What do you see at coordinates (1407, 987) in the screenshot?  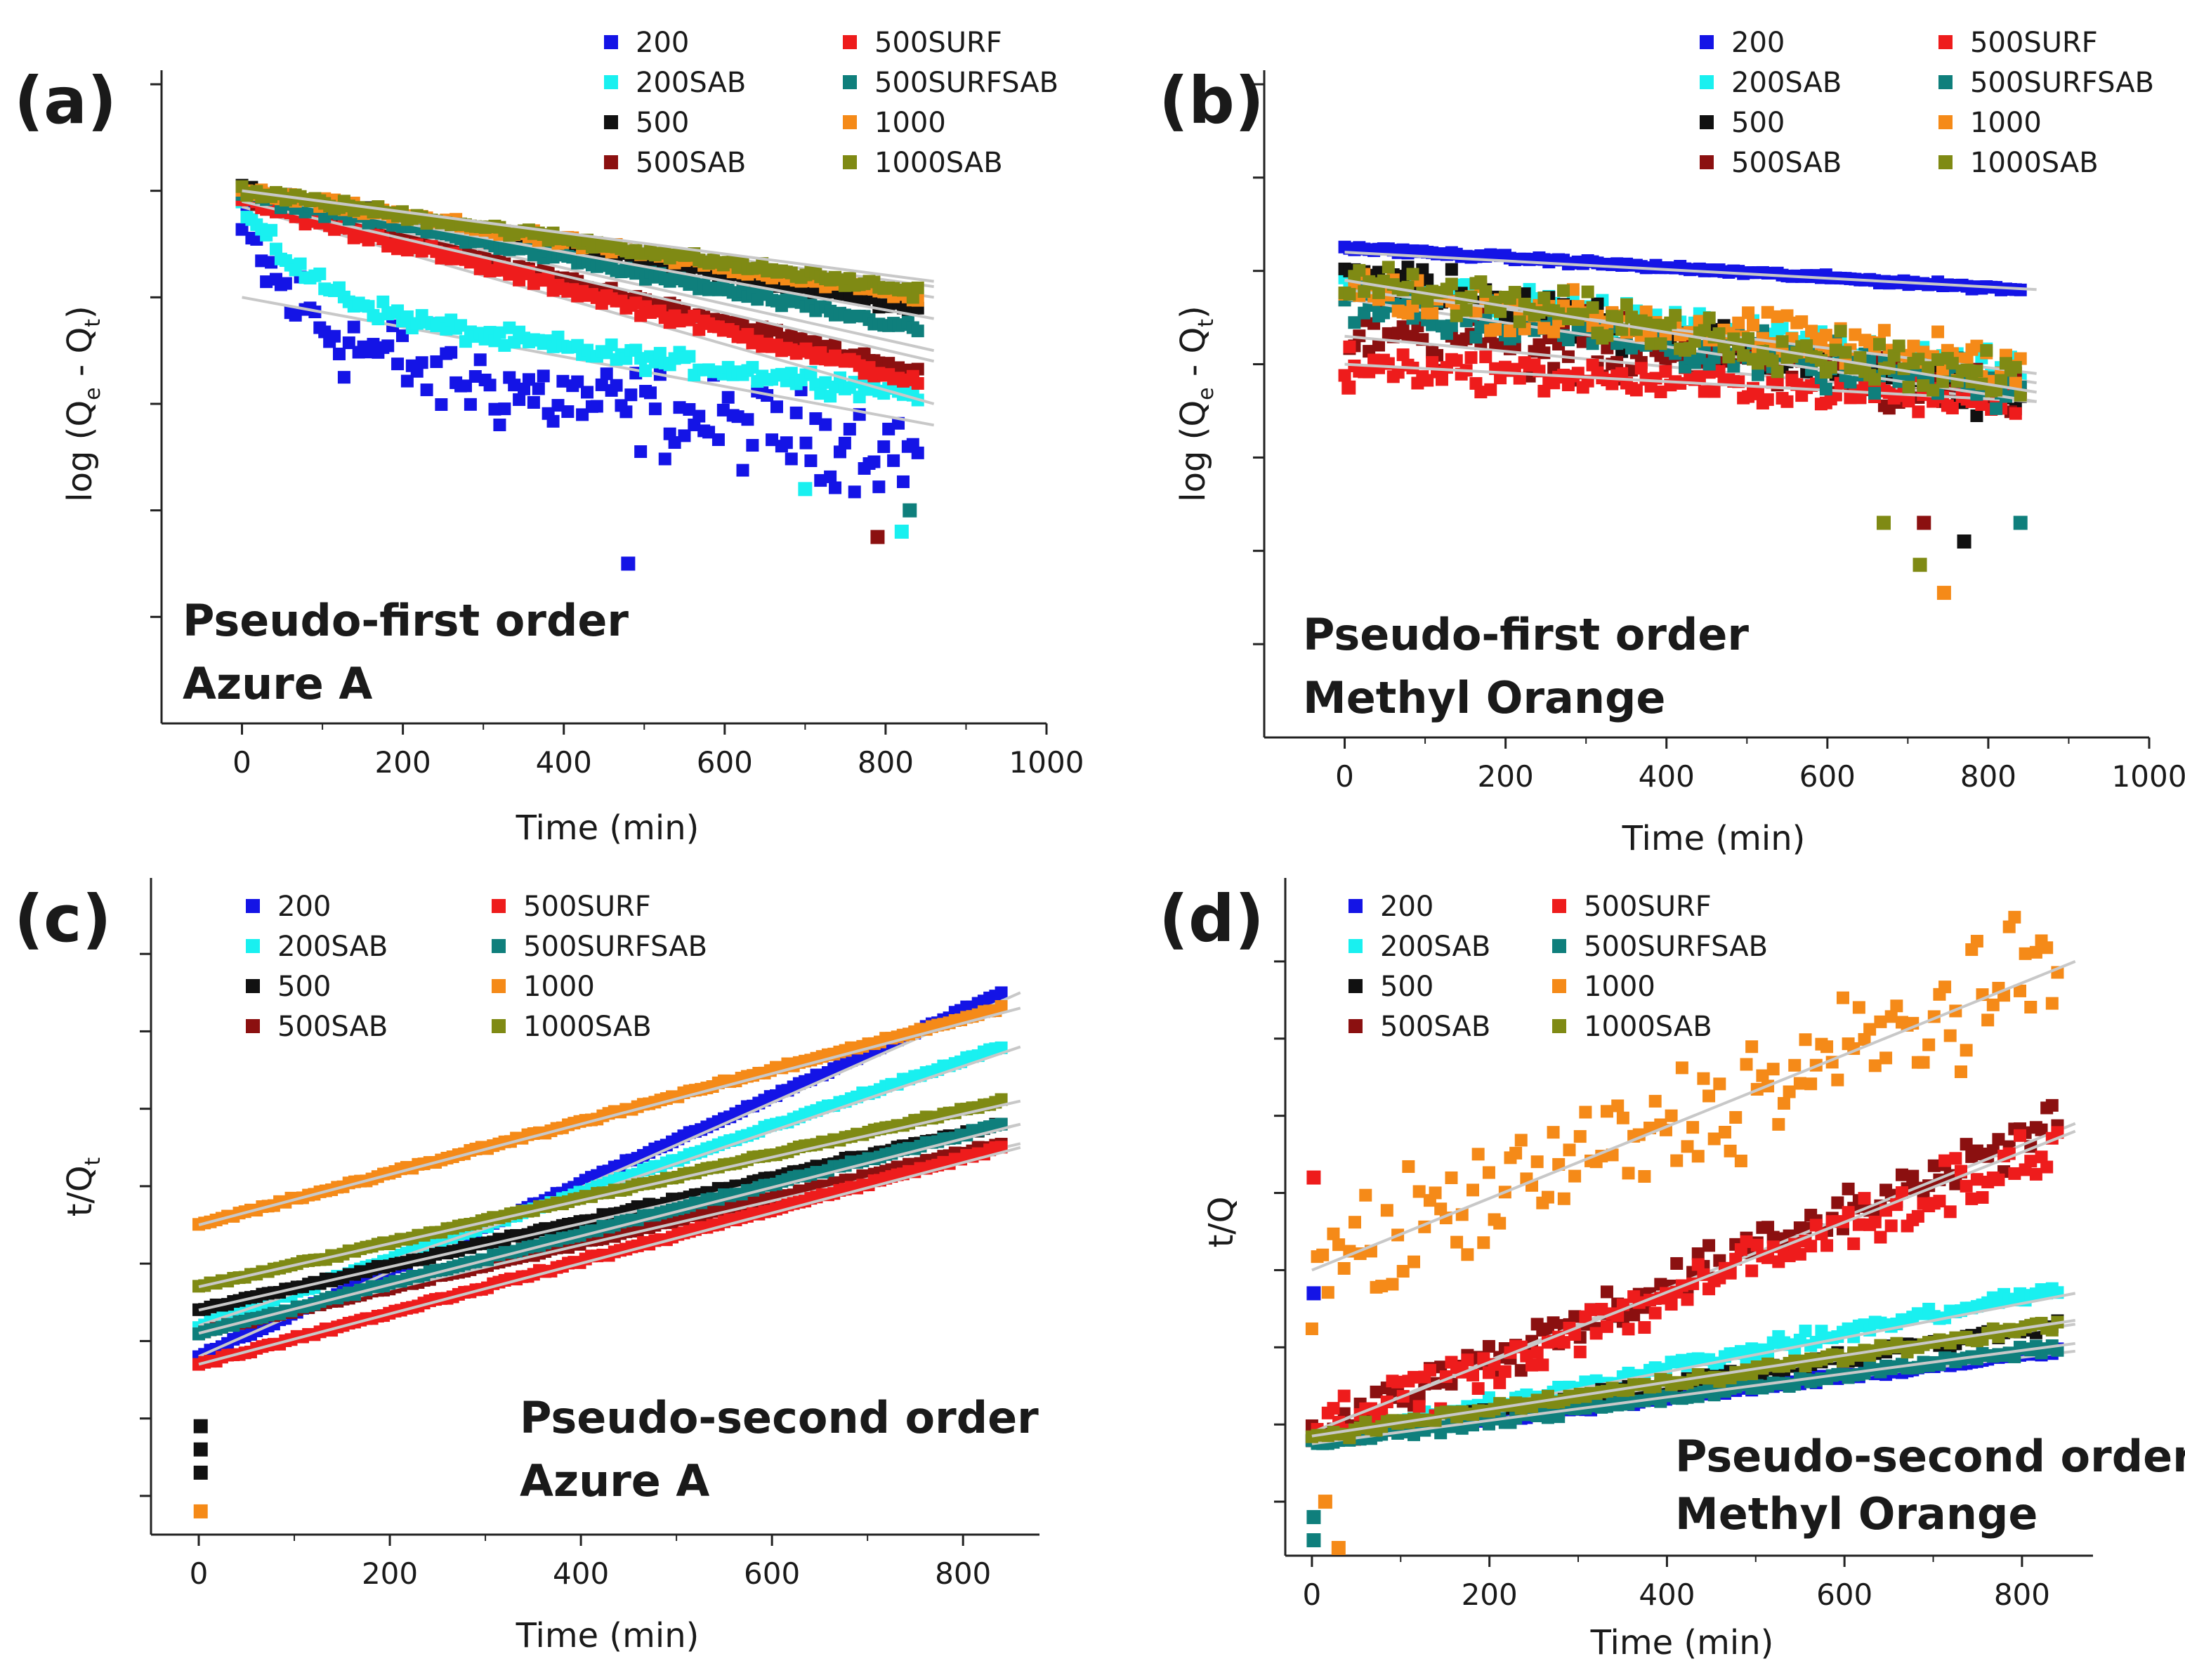 I see `legend-label: 500` at bounding box center [1407, 987].